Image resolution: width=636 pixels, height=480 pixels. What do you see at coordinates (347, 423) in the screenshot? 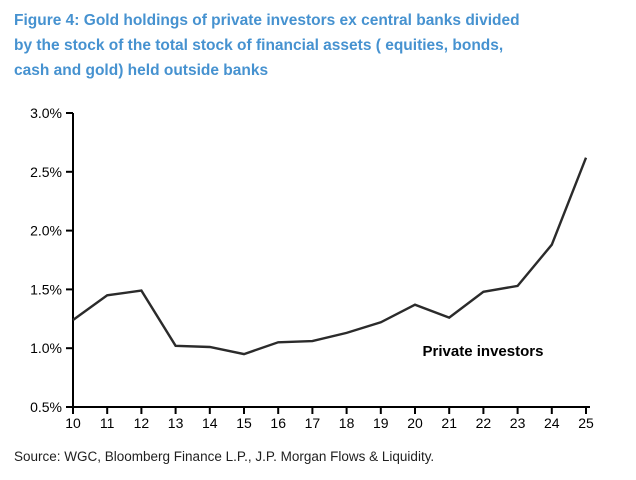
I see `x-axis-tick-label: 18` at bounding box center [347, 423].